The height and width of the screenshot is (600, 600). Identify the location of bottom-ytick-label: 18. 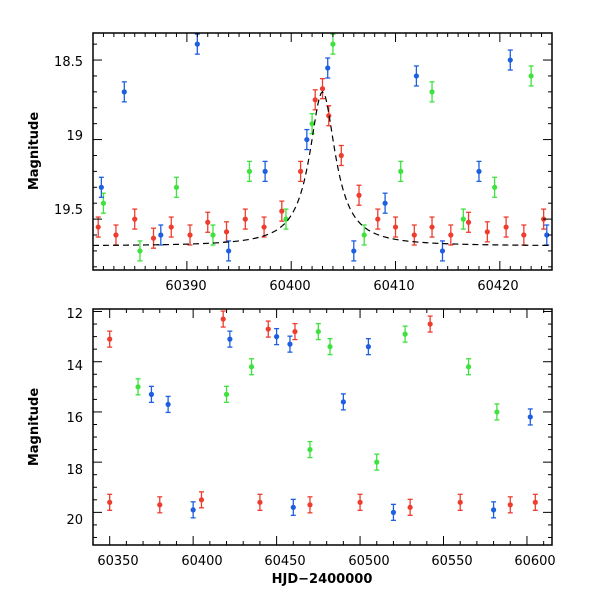
(74, 470).